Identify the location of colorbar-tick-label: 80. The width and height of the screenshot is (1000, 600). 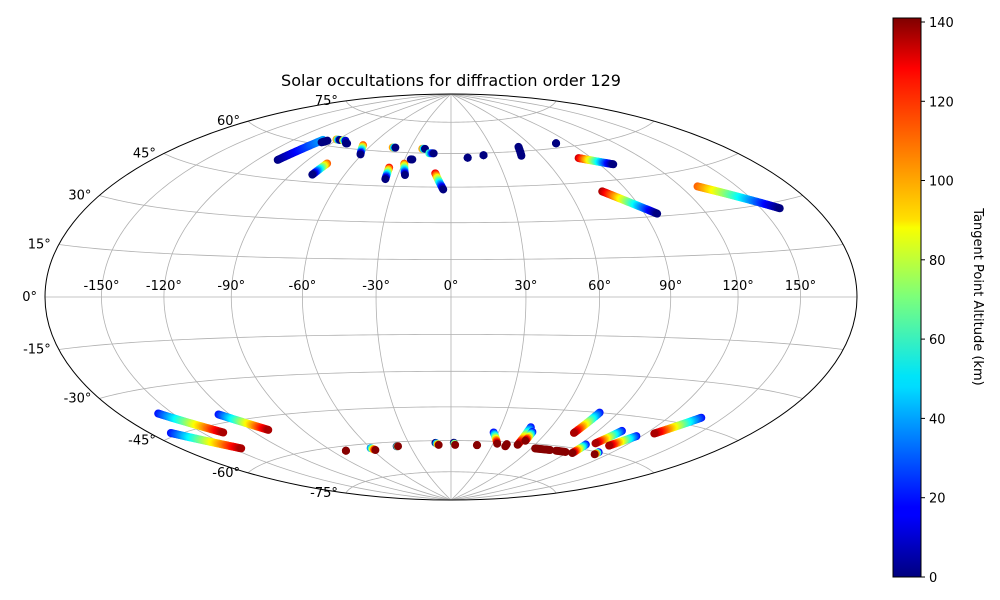
(937, 261).